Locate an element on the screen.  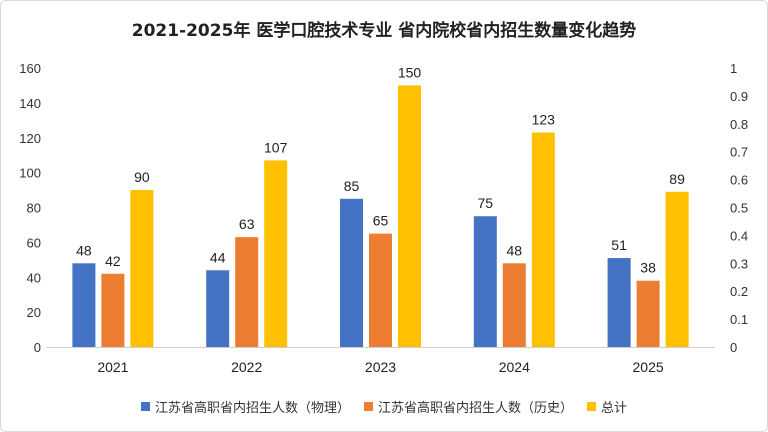
data-label: 150 is located at coordinates (410, 72).